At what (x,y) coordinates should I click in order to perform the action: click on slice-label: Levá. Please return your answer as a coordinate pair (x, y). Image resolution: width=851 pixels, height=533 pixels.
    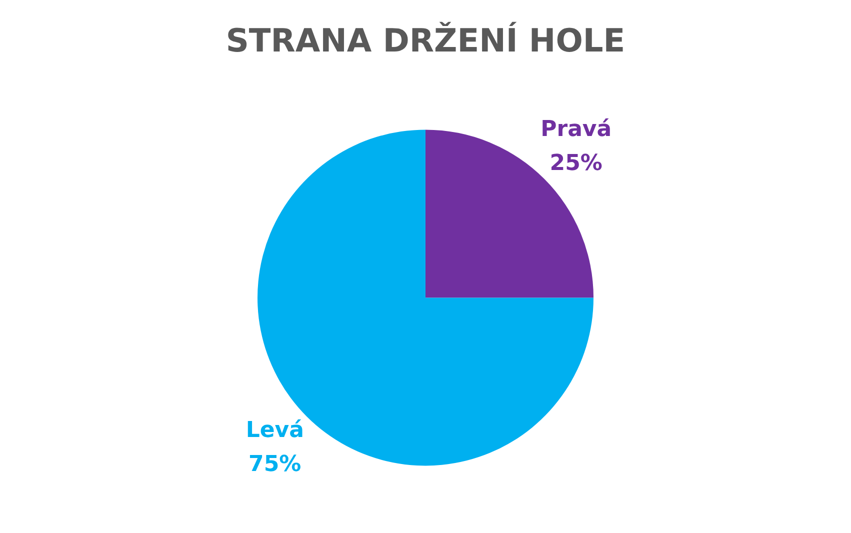
    Looking at the image, I should click on (275, 431).